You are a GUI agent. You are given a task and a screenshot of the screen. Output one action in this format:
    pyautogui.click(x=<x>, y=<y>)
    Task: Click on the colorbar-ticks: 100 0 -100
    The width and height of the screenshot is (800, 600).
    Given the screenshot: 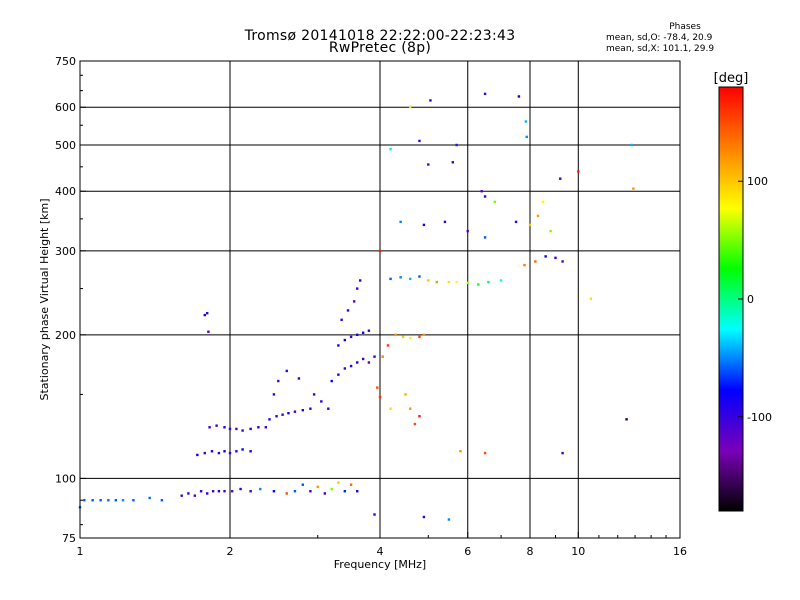 What is the action you would take?
    pyautogui.click(x=755, y=299)
    